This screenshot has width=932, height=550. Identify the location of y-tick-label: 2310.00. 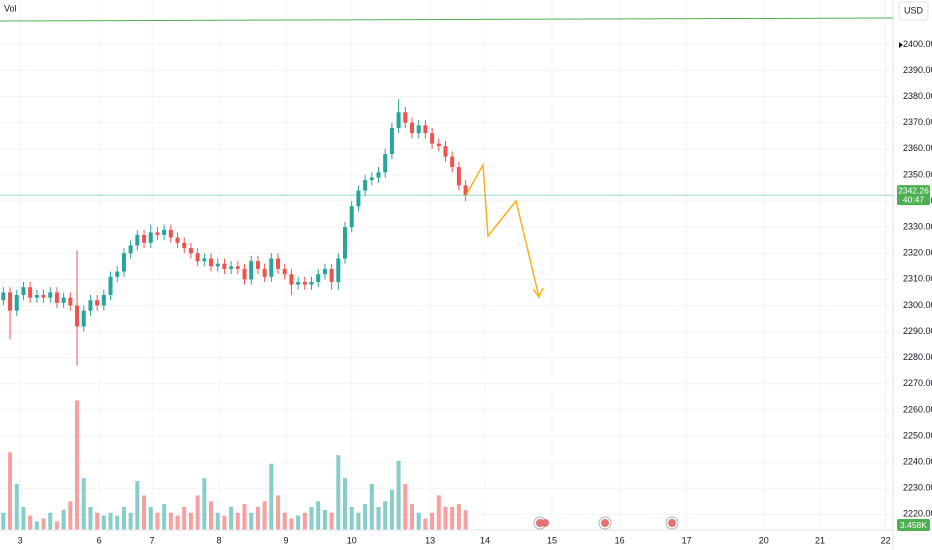
(917, 279).